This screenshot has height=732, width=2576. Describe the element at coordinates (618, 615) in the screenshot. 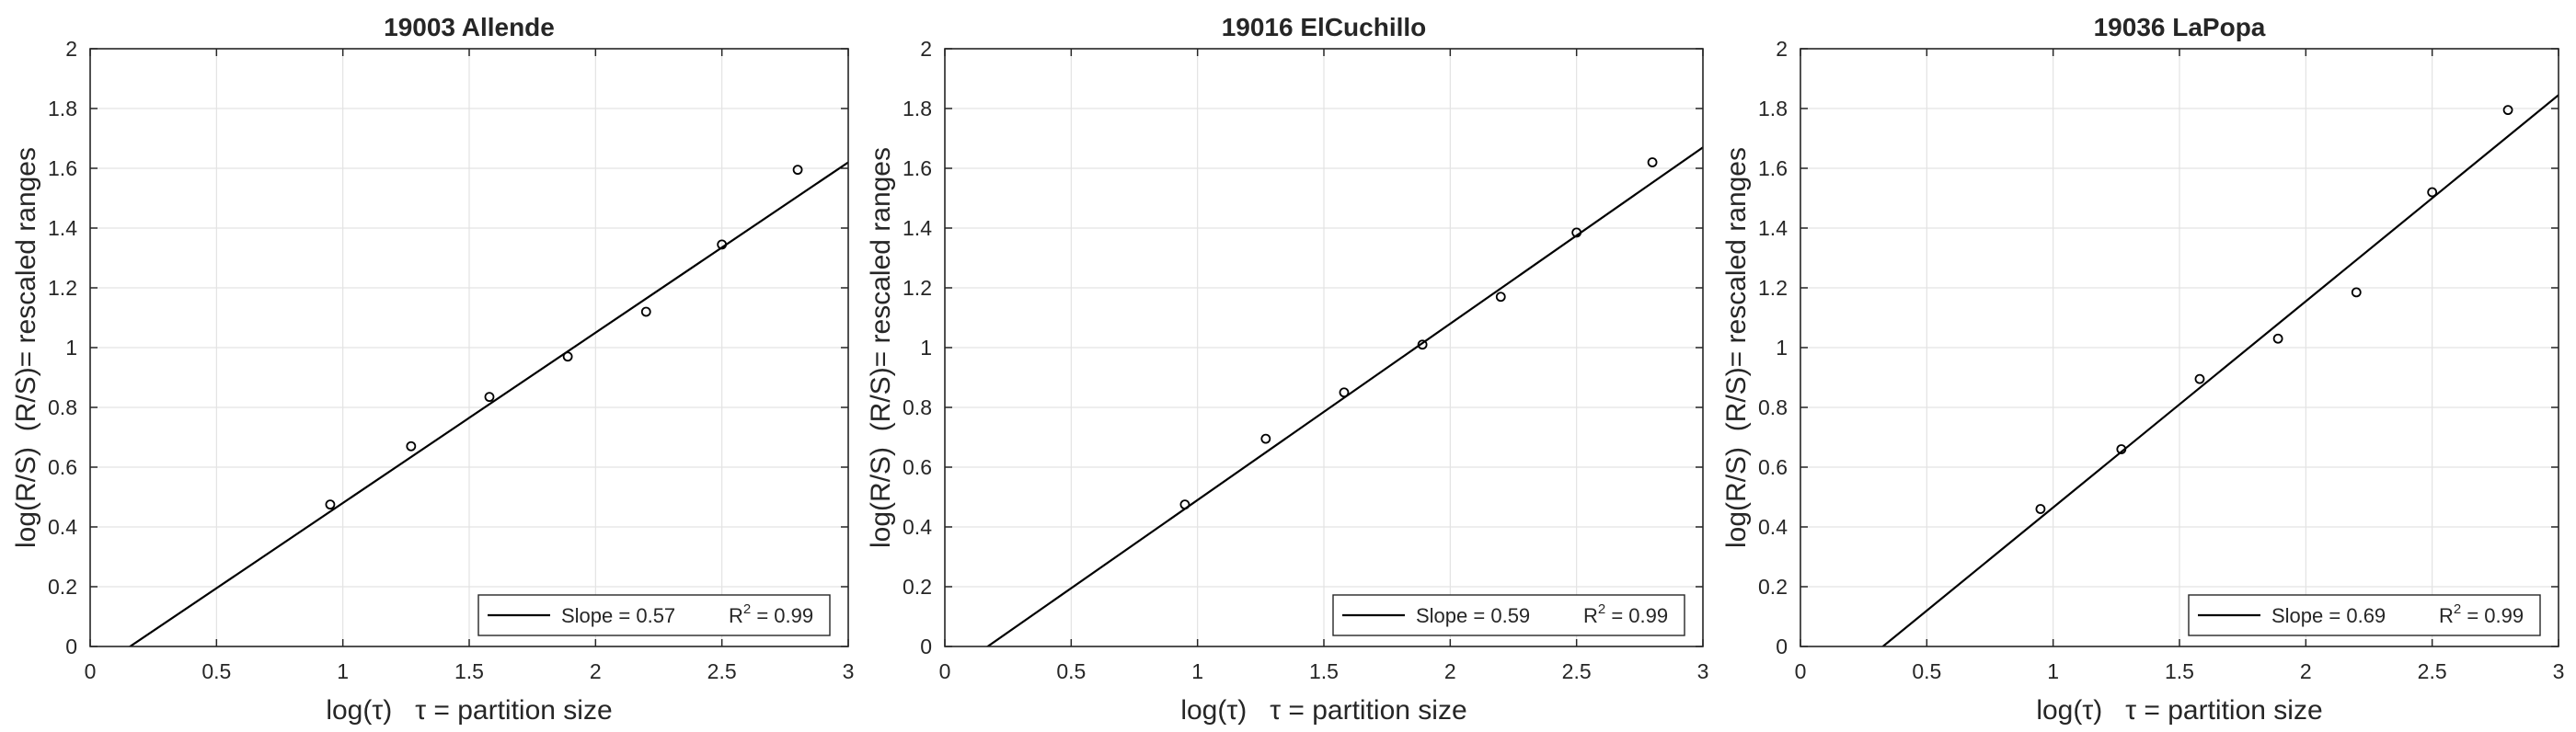

I see `legend-slope-label: Slope = 0.57` at that location.